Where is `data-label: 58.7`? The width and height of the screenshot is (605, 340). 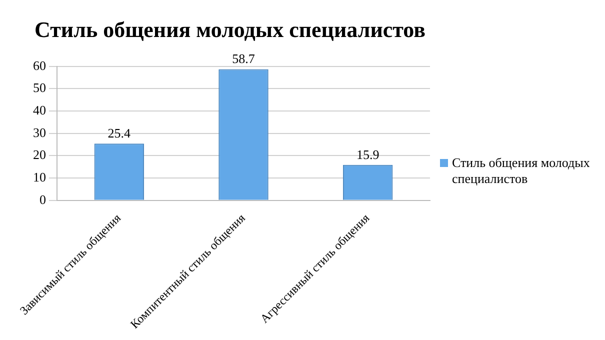 data-label: 58.7 is located at coordinates (244, 58).